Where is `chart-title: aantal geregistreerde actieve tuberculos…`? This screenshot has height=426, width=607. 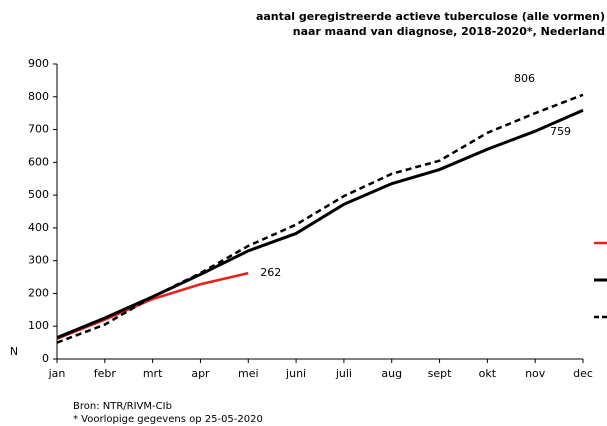 chart-title: aantal geregistreerde actieve tuberculos… is located at coordinates (430, 16).